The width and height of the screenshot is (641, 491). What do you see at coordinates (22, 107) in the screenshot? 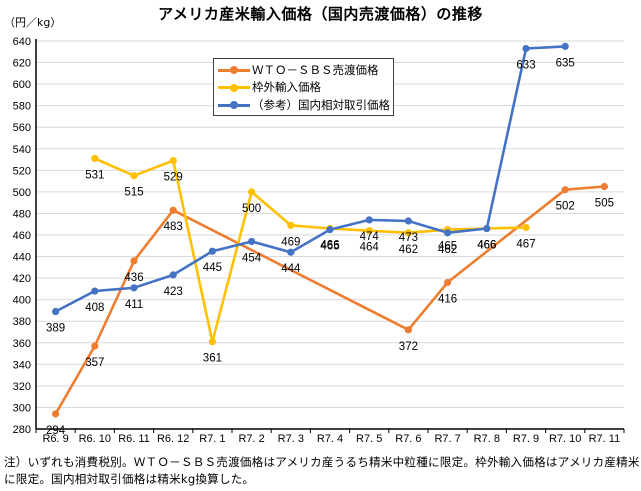
I see `y-tick-label: 580` at bounding box center [22, 107].